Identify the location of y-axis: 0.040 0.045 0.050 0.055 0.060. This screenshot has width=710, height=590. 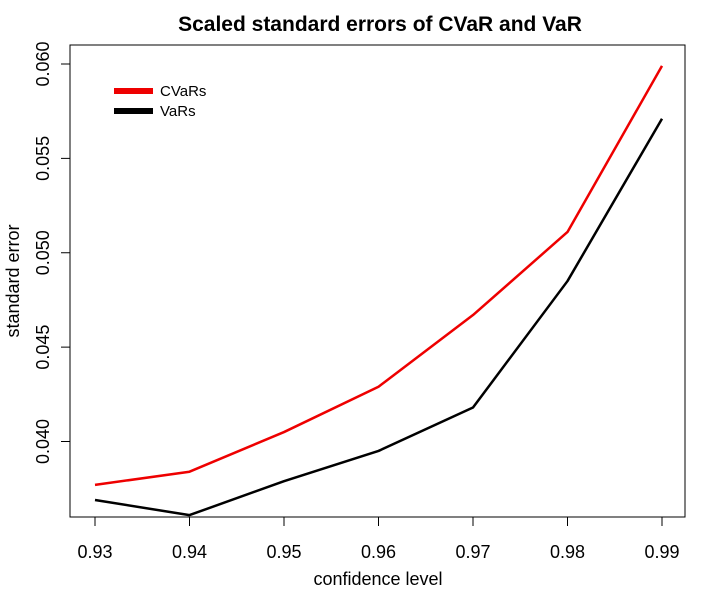
(52, 252).